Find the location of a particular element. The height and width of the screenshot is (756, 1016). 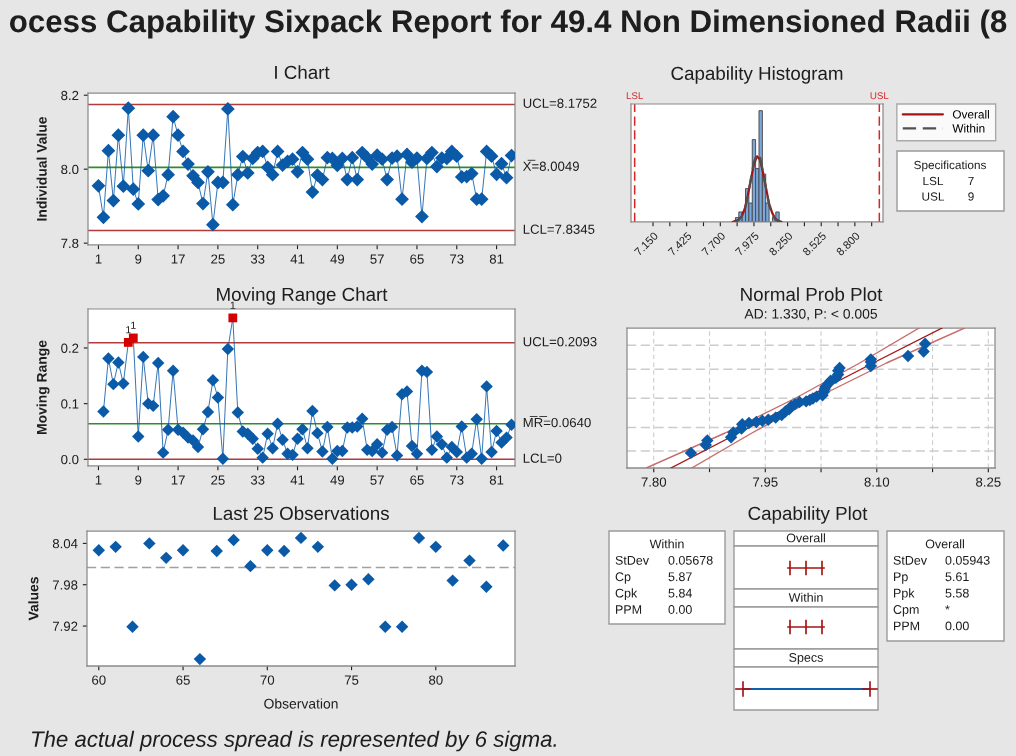

y-tick-label: 8.0 is located at coordinates (70, 169).